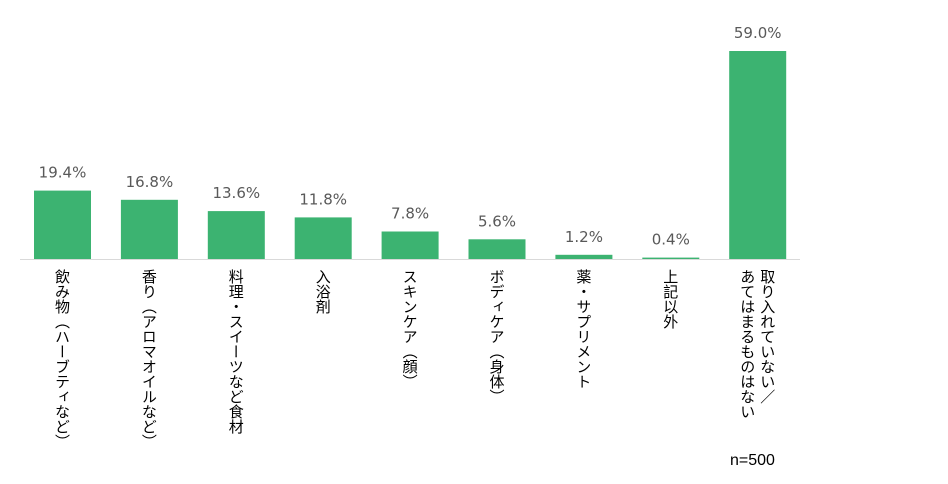 Image resolution: width=948 pixels, height=484 pixels. I want to click on category-label-4: スキンケア（顔）, so click(409, 329).